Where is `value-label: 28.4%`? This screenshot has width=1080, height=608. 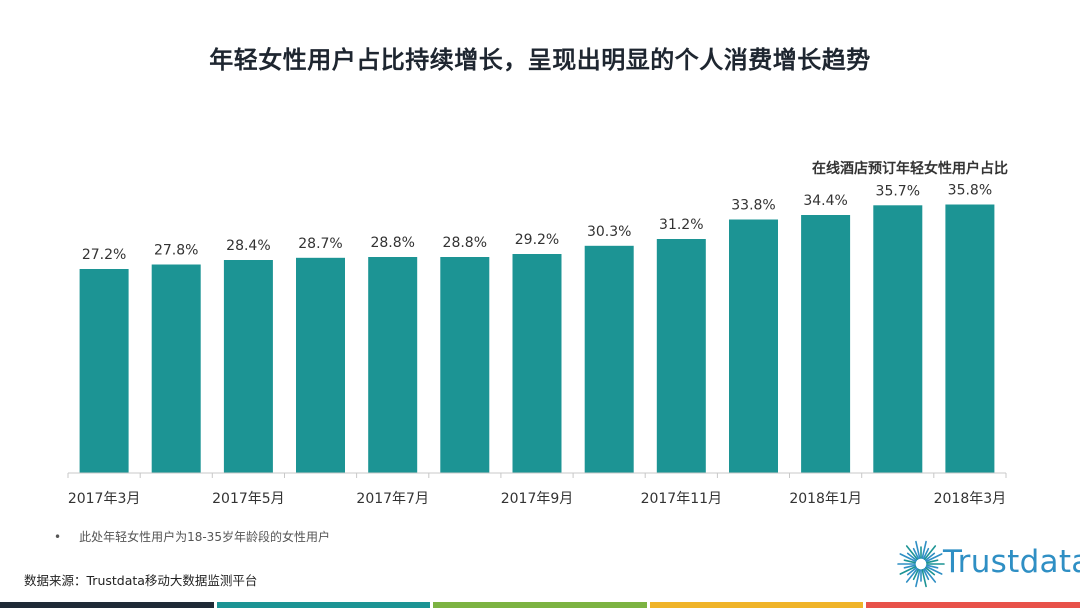 value-label: 28.4% is located at coordinates (248, 246).